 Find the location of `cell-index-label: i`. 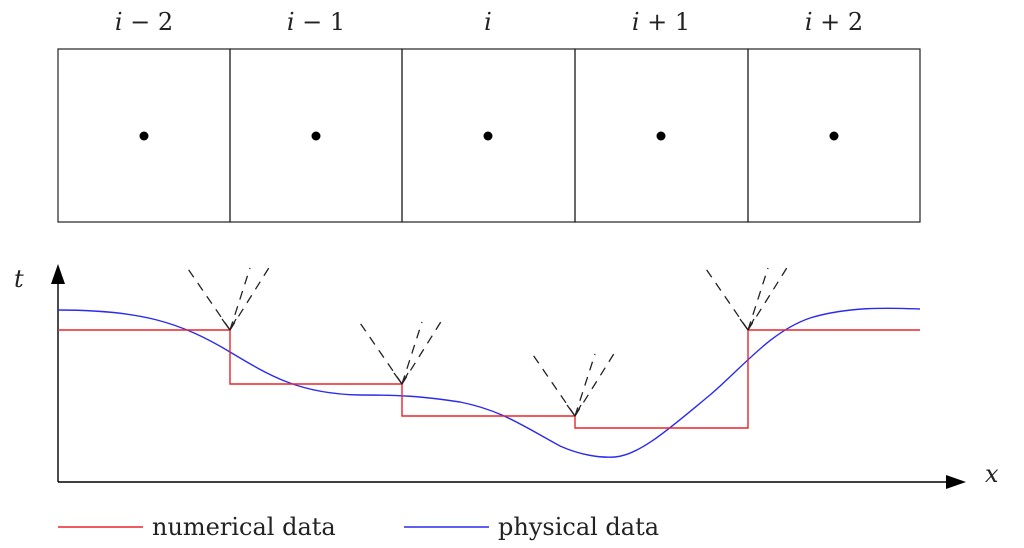

cell-index-label: i is located at coordinates (488, 22).